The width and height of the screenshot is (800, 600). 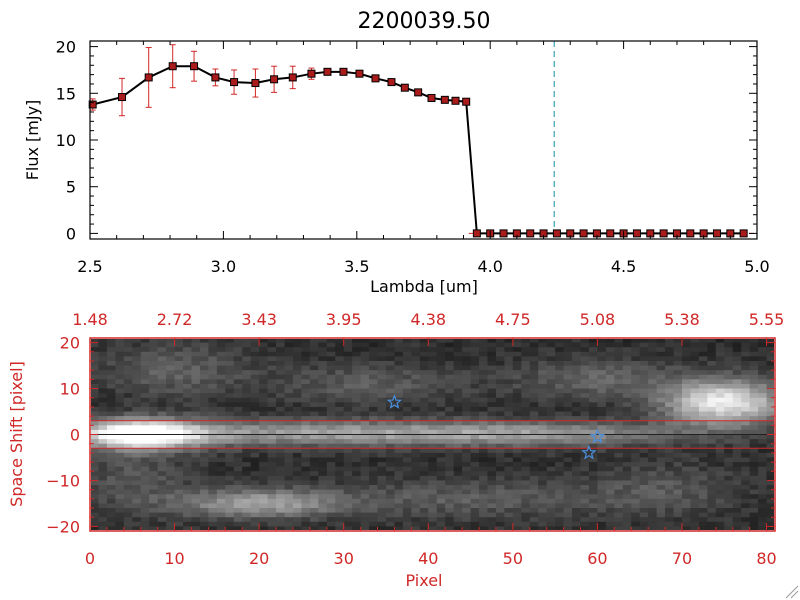 I want to click on x-tick-label: 10, so click(x=174, y=558).